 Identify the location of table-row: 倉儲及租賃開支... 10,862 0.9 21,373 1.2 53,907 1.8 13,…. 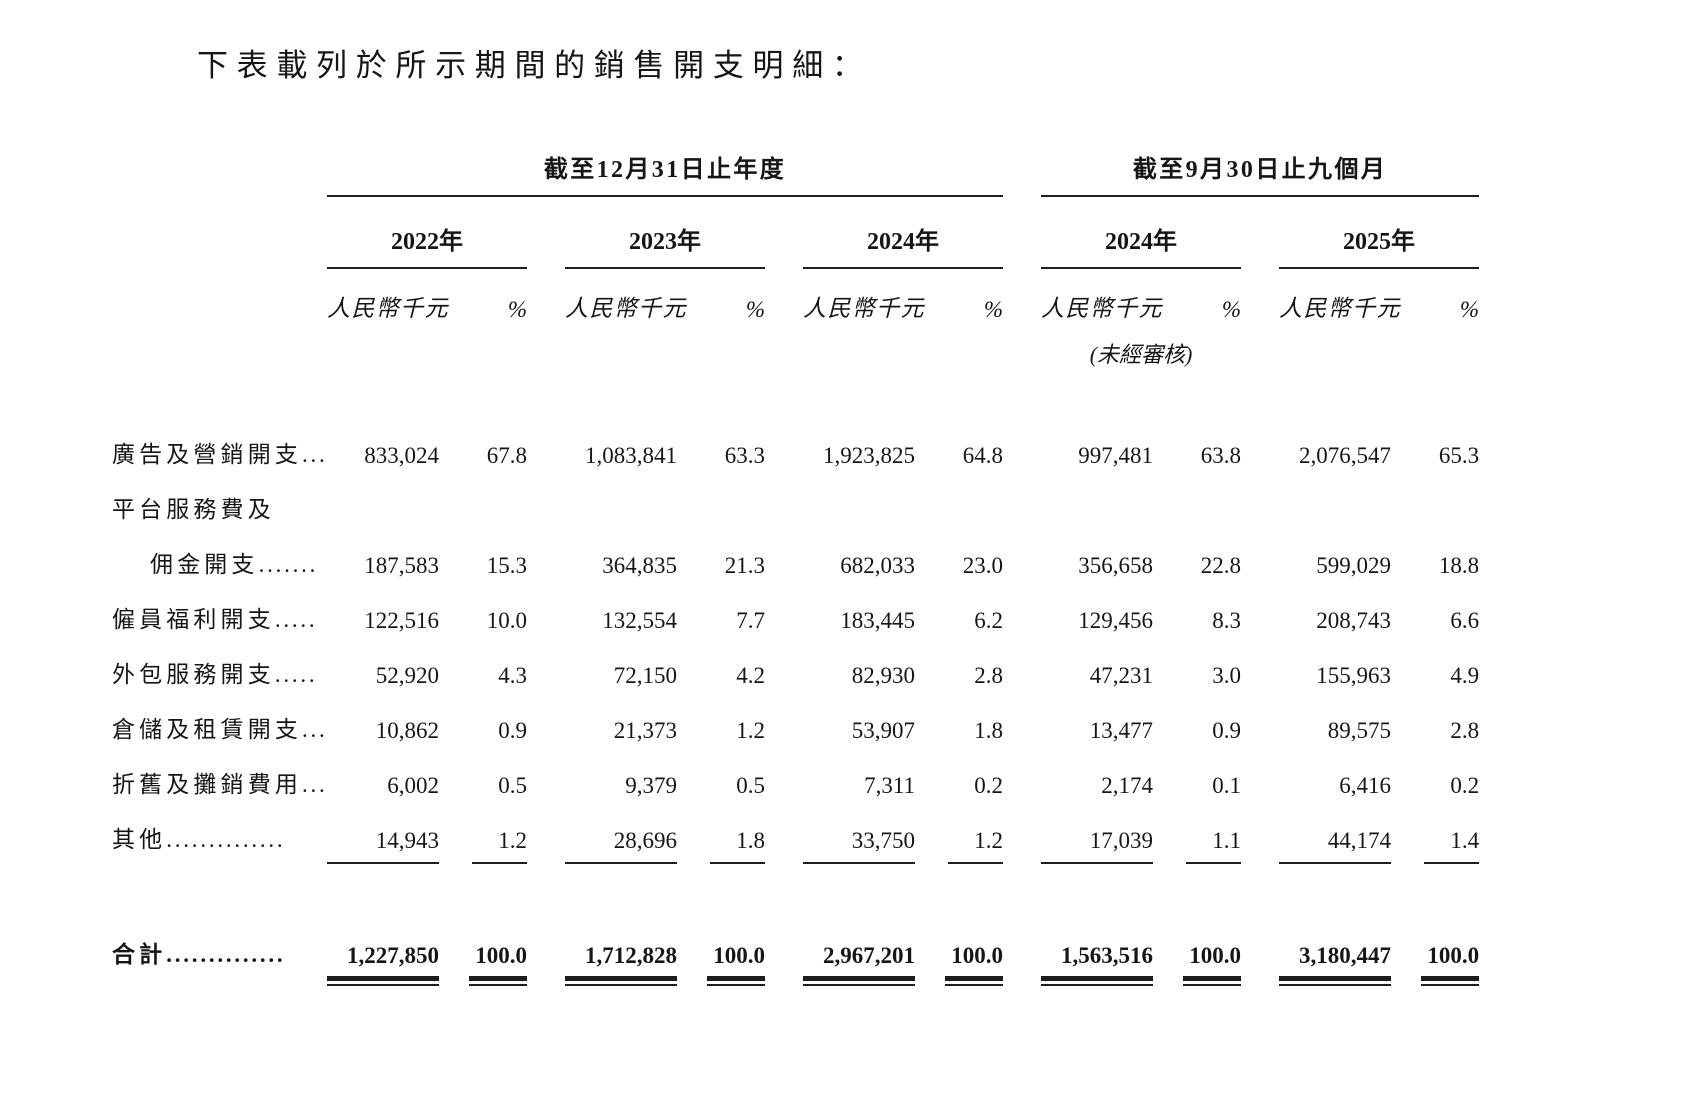
(795, 730).